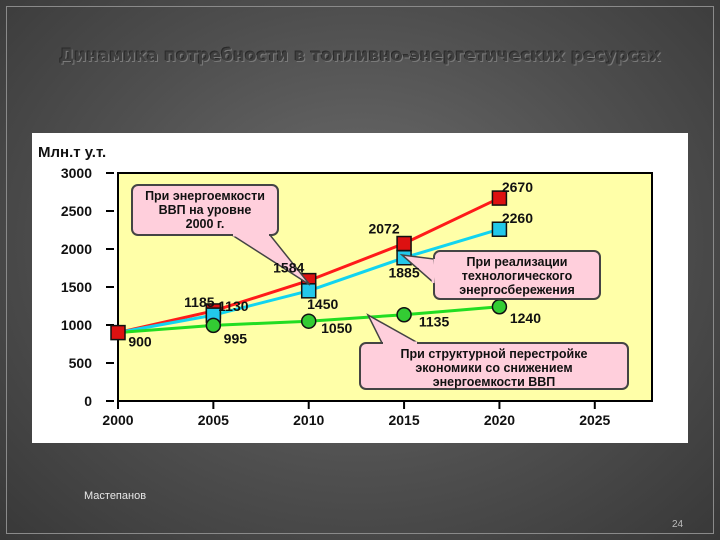 This screenshot has height=540, width=720. What do you see at coordinates (76, 325) in the screenshot?
I see `y-tick-label: 1000` at bounding box center [76, 325].